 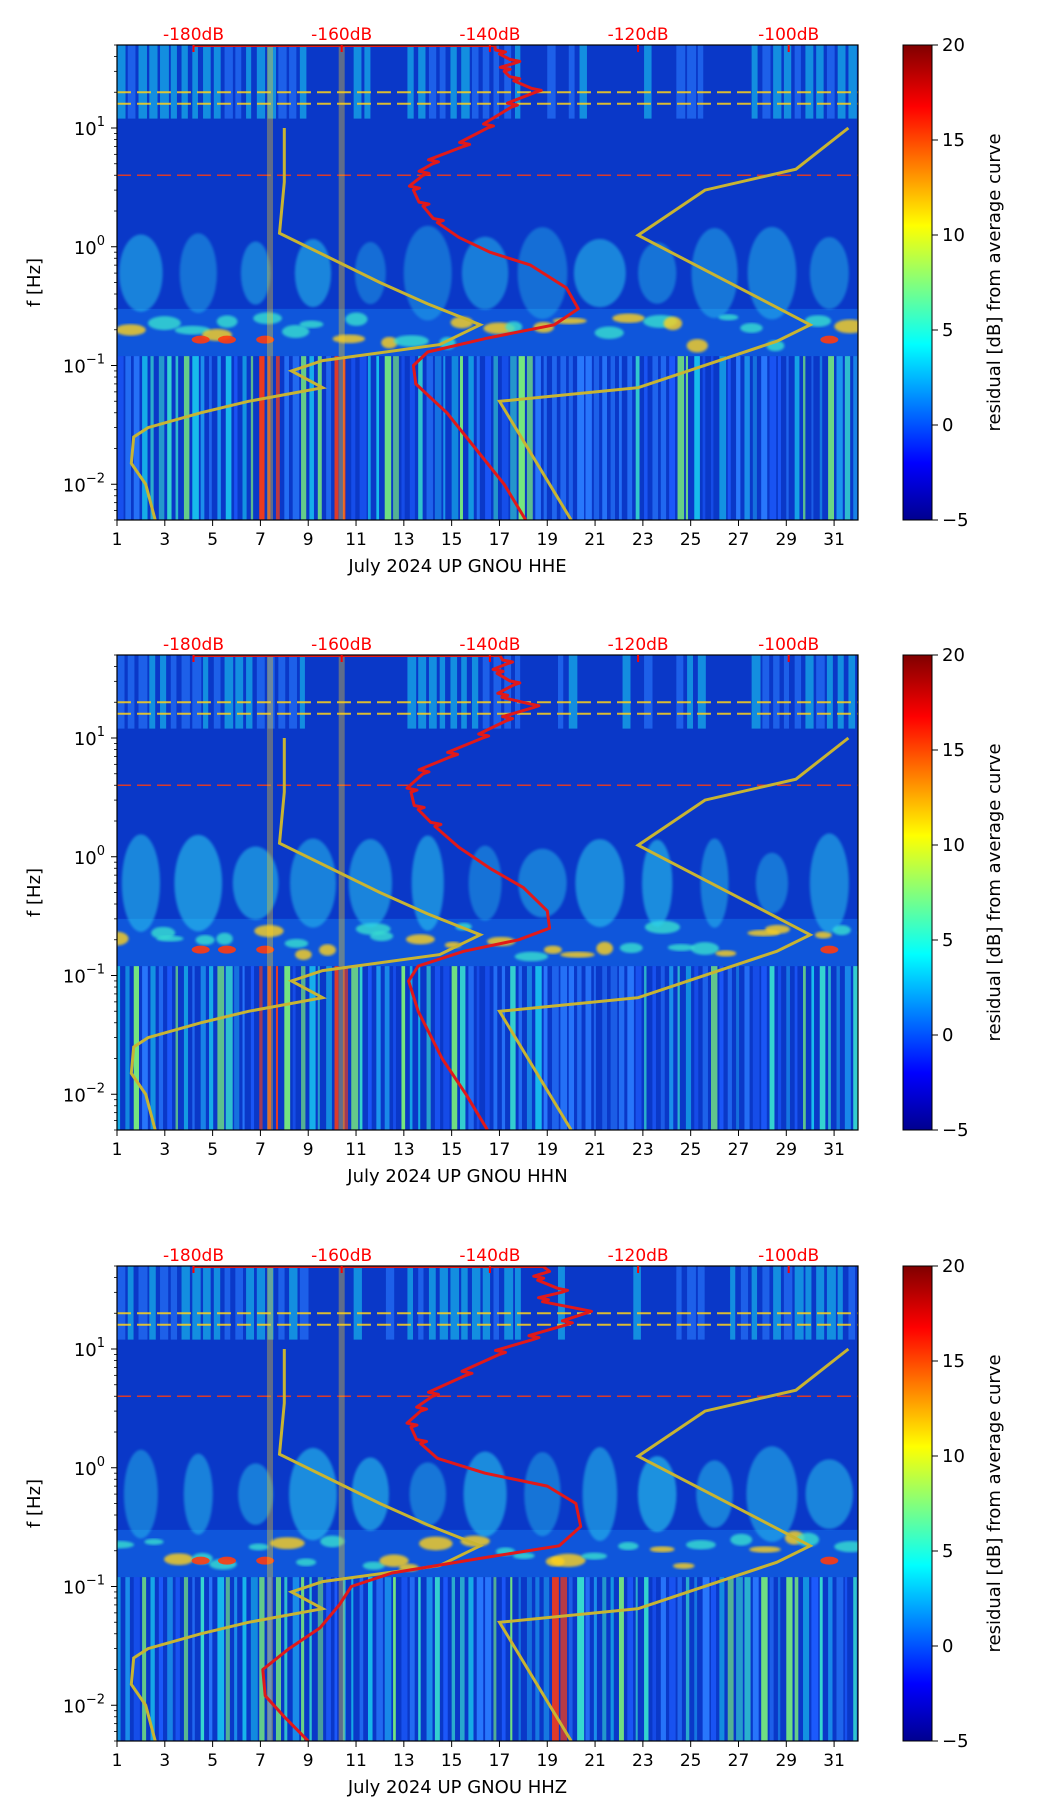 What do you see at coordinates (260, 1761) in the screenshot?
I see `x-tick-label: 7` at bounding box center [260, 1761].